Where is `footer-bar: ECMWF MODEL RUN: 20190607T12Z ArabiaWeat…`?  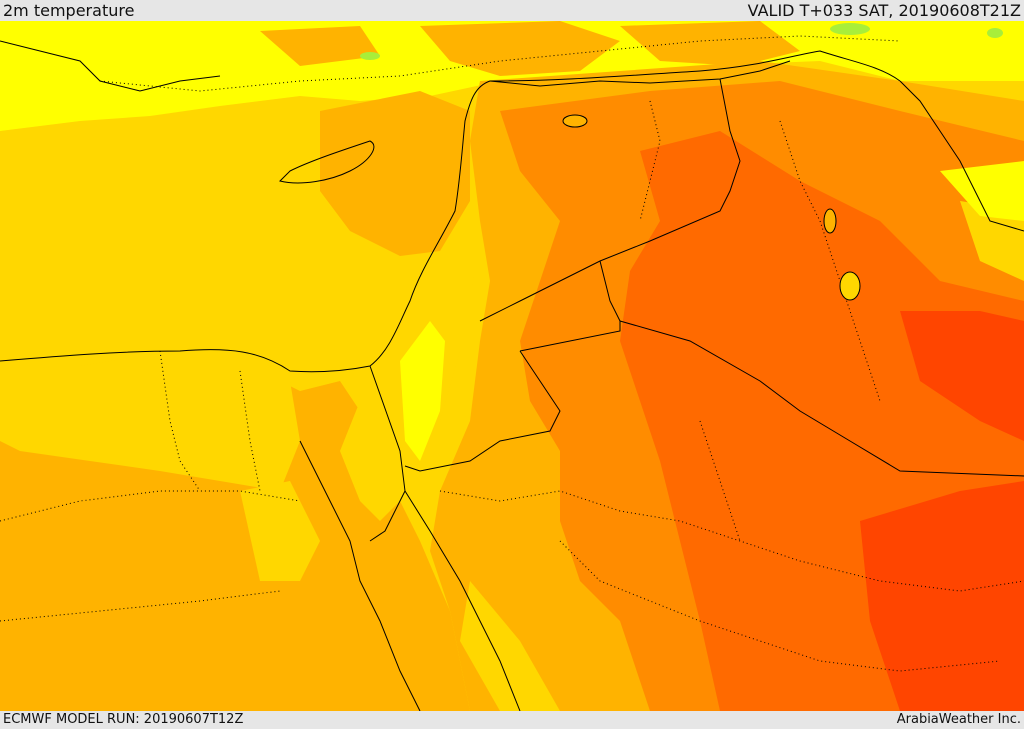
footer-bar: ECMWF MODEL RUN: 20190607T12Z ArabiaWeat… is located at coordinates (512, 720).